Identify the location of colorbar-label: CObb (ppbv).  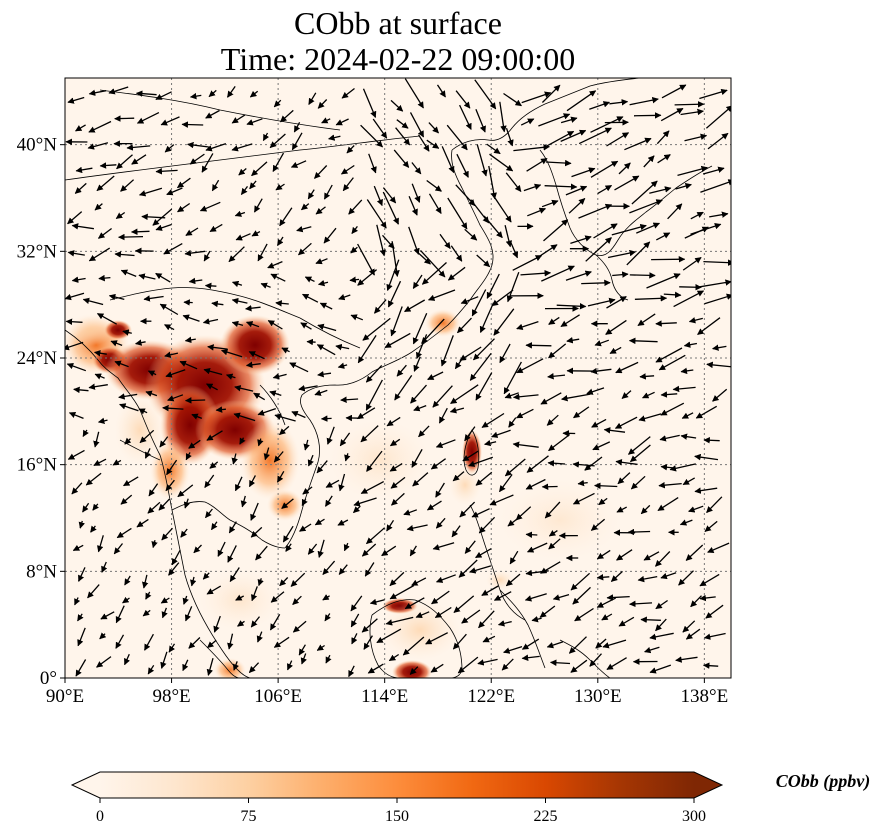
(823, 781).